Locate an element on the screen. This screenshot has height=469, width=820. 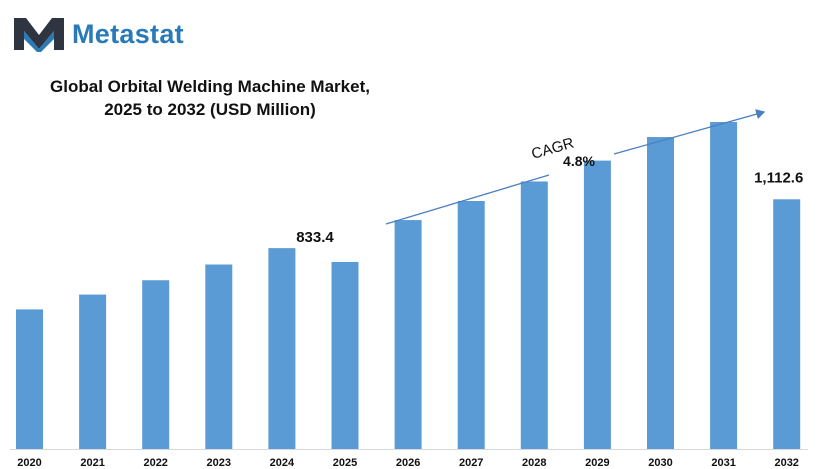
x-tick-label-2025: 2025 is located at coordinates (345, 463).